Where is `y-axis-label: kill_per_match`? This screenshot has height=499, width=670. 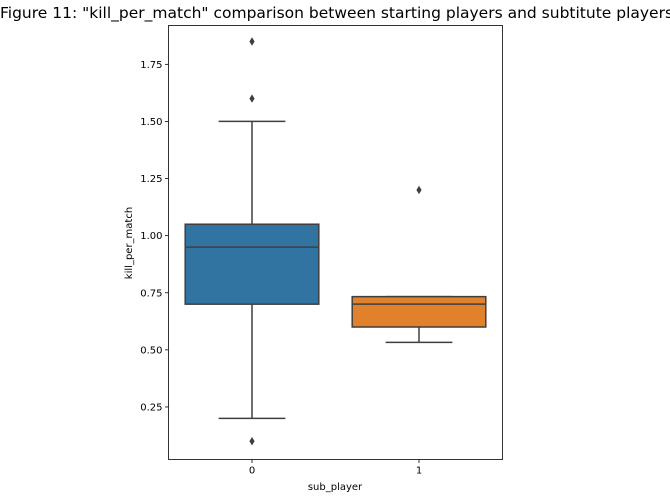
y-axis-label: kill_per_match is located at coordinates (129, 243).